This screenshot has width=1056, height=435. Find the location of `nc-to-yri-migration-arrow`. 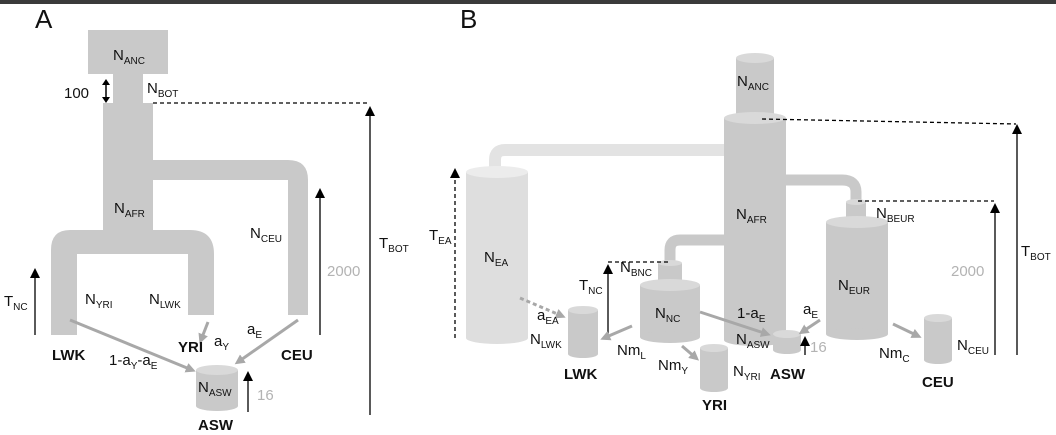

nc-to-yri-migration-arrow is located at coordinates (690, 352).